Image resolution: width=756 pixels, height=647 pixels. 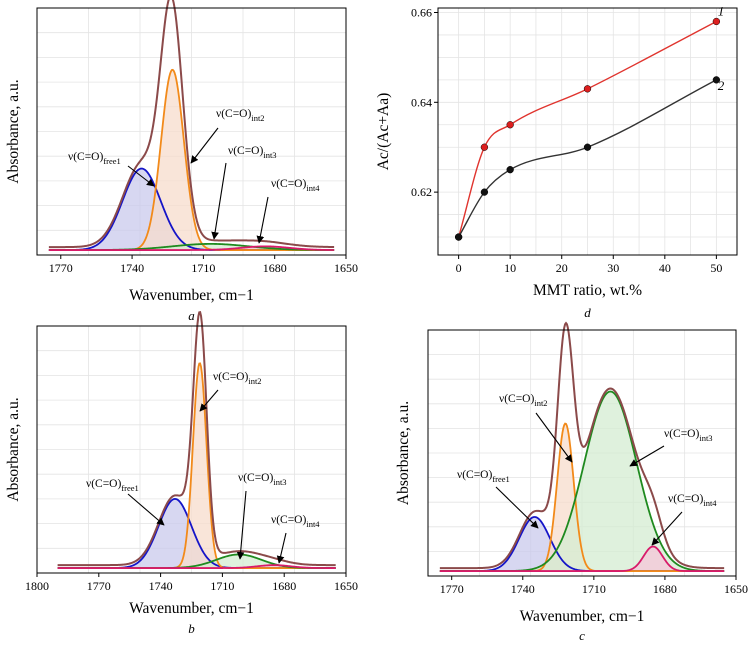 I want to click on panel-caption: c, so click(x=582, y=635).